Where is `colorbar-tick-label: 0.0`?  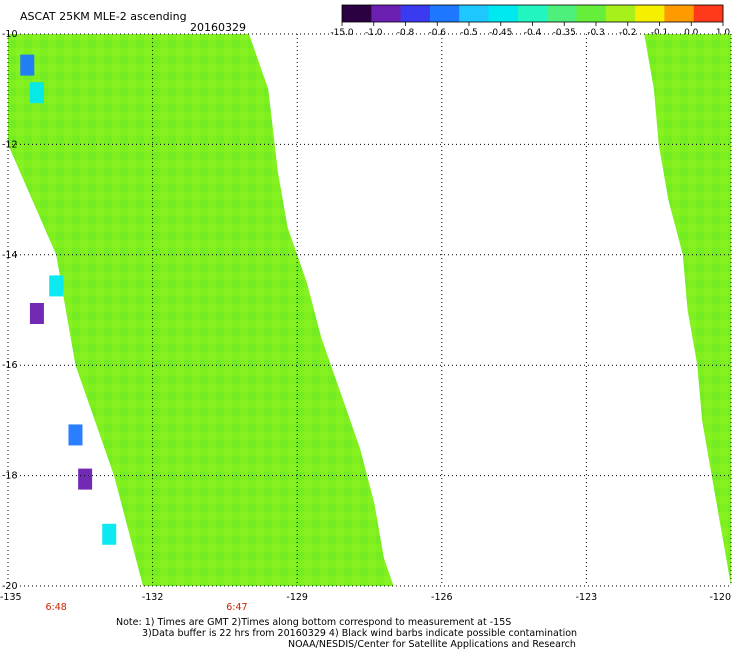 colorbar-tick-label: 0.0 is located at coordinates (691, 33).